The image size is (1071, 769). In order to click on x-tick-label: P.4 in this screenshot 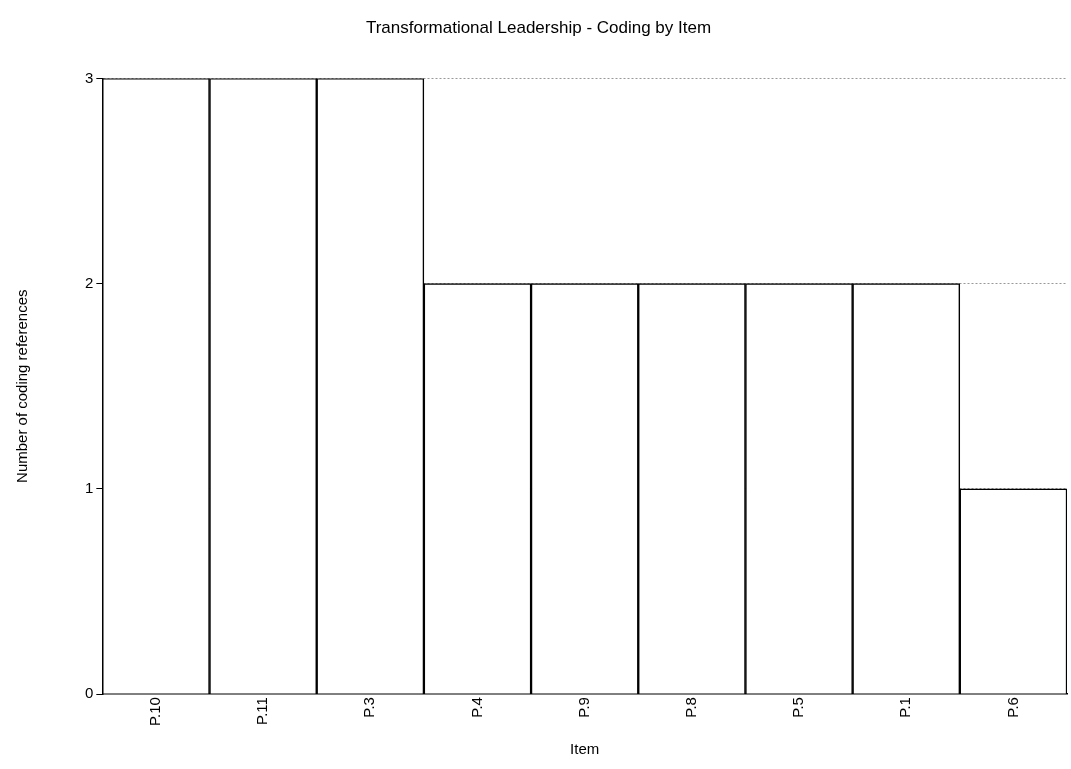, I will do `click(476, 707)`.